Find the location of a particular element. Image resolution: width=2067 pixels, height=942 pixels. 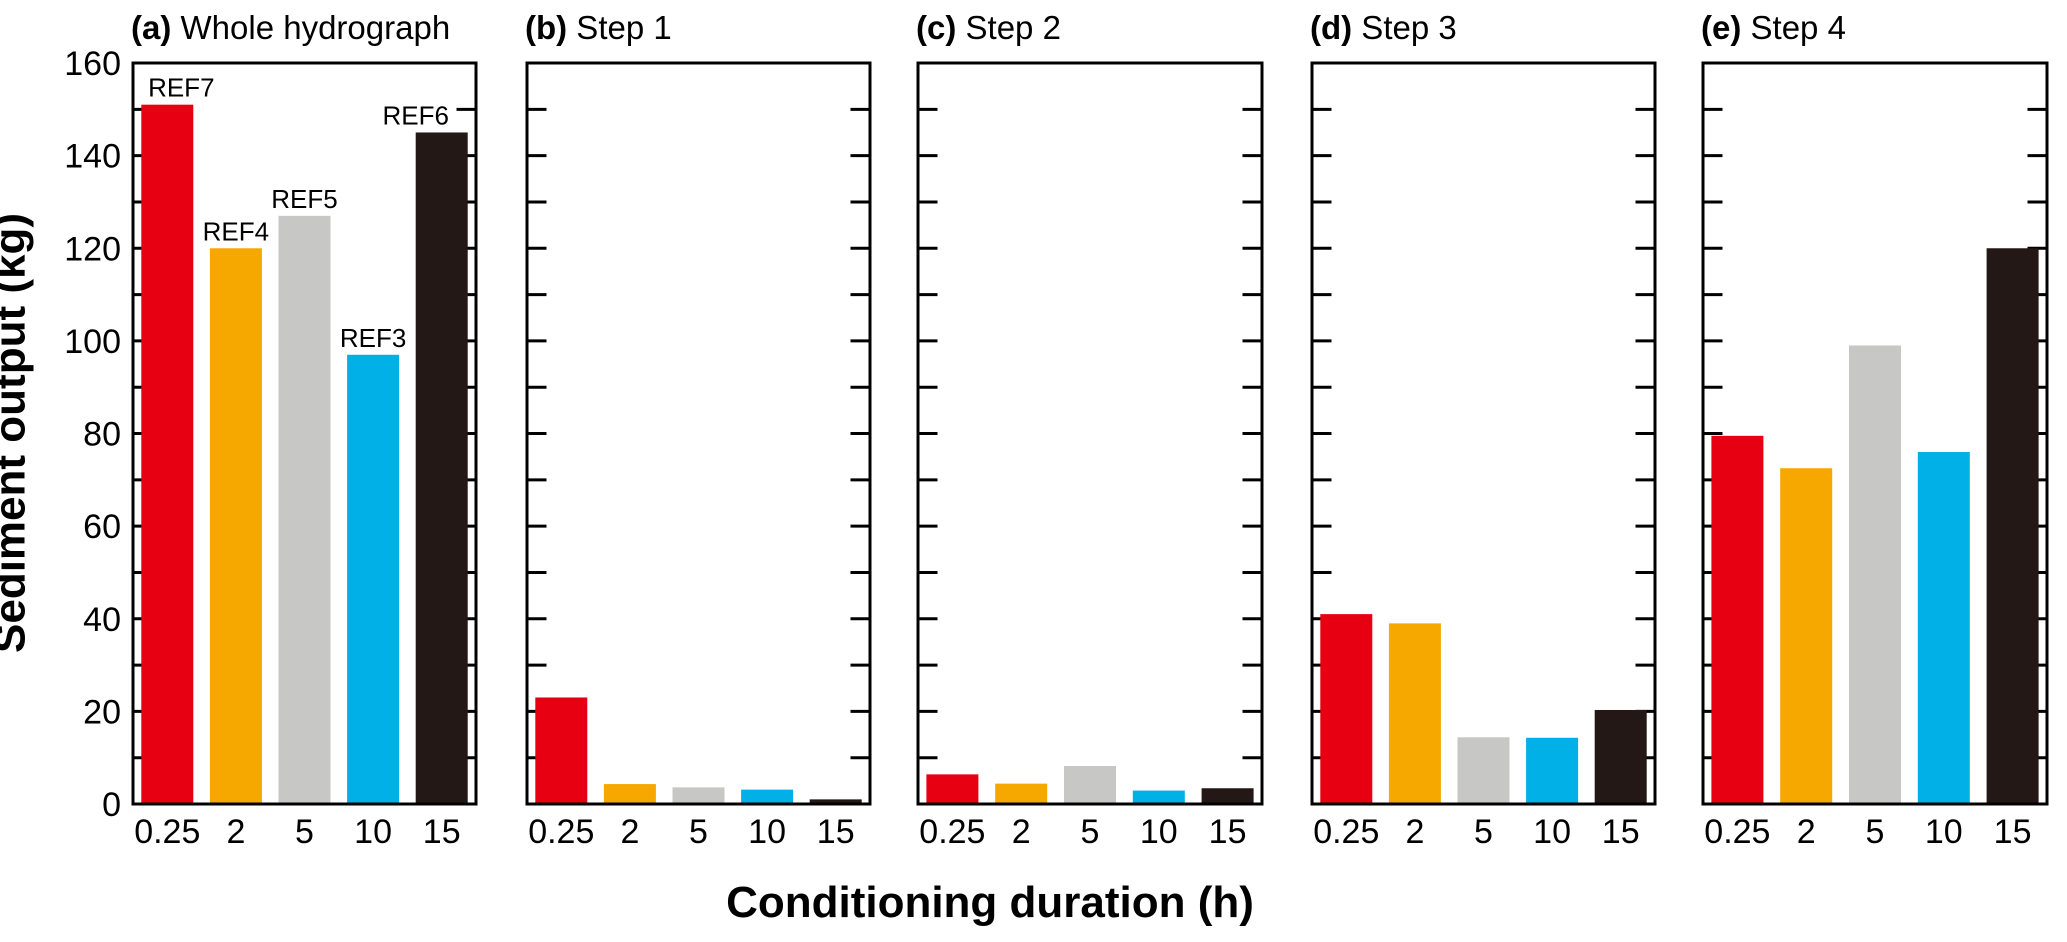

bar-value-label: REF5 is located at coordinates (304, 199).